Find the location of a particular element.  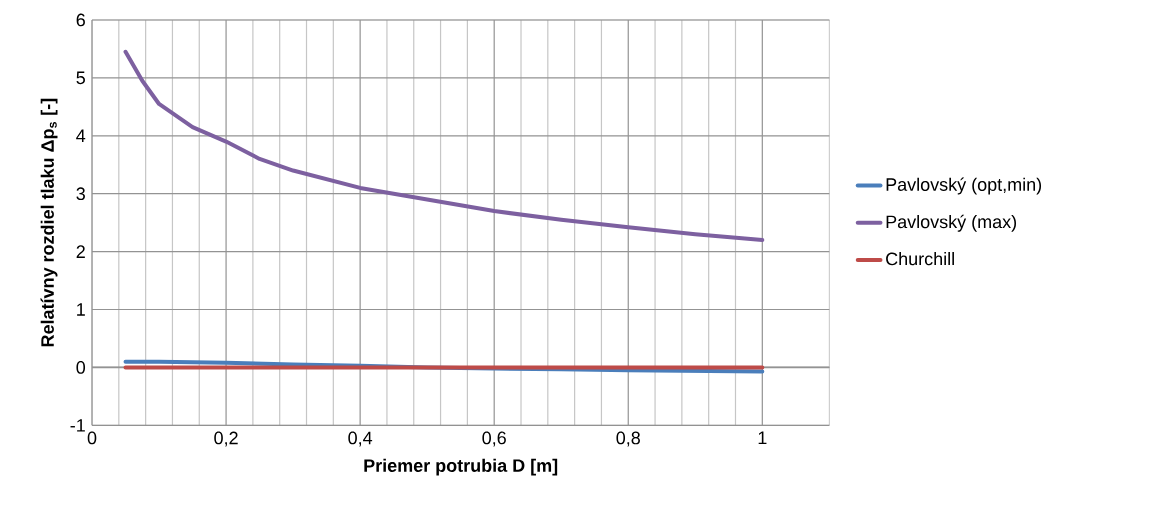

legend-label: Churchill is located at coordinates (920, 259).